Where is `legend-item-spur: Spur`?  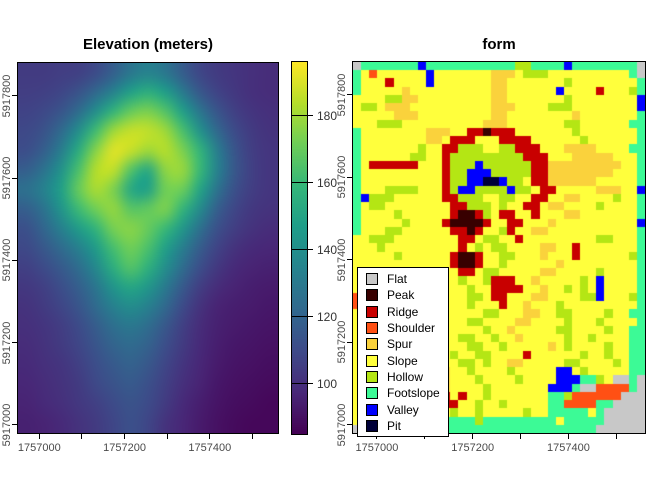
legend-item-spur: Spur is located at coordinates (403, 344).